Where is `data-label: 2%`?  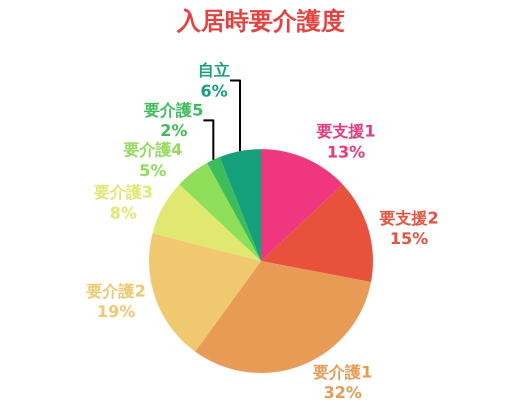 data-label: 2% is located at coordinates (174, 130).